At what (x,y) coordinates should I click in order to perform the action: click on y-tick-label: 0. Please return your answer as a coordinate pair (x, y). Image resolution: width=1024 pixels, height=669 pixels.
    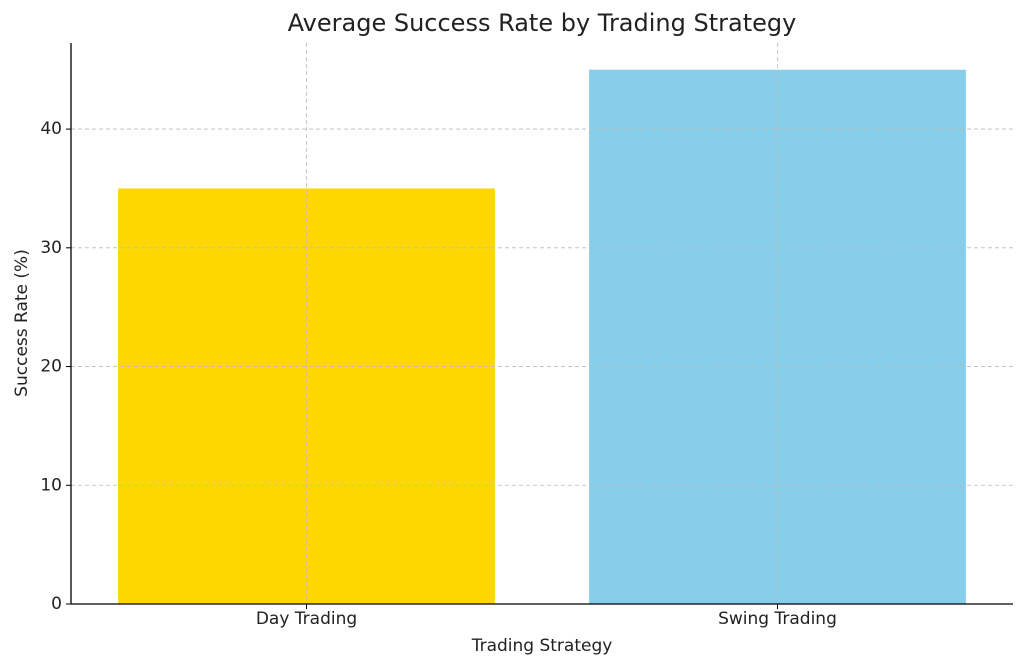
    Looking at the image, I should click on (56, 604).